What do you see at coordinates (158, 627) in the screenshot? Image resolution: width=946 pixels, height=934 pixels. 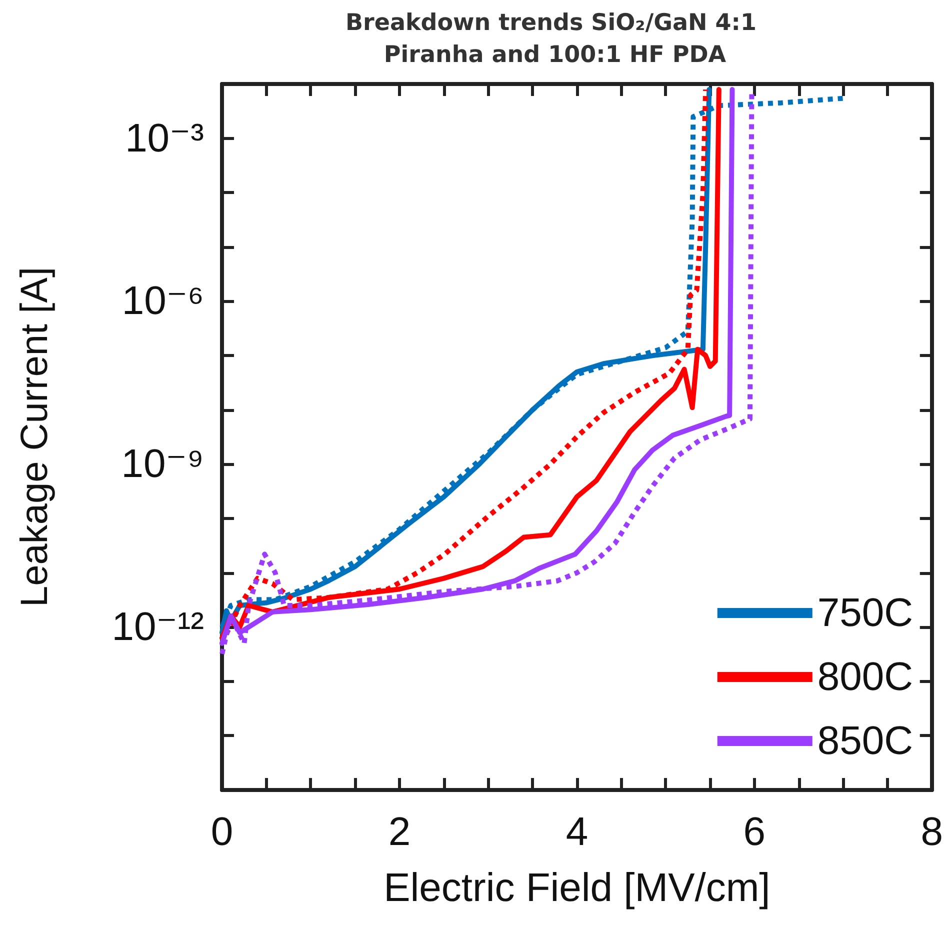 I see `y-tick-label: 10⁻¹²` at bounding box center [158, 627].